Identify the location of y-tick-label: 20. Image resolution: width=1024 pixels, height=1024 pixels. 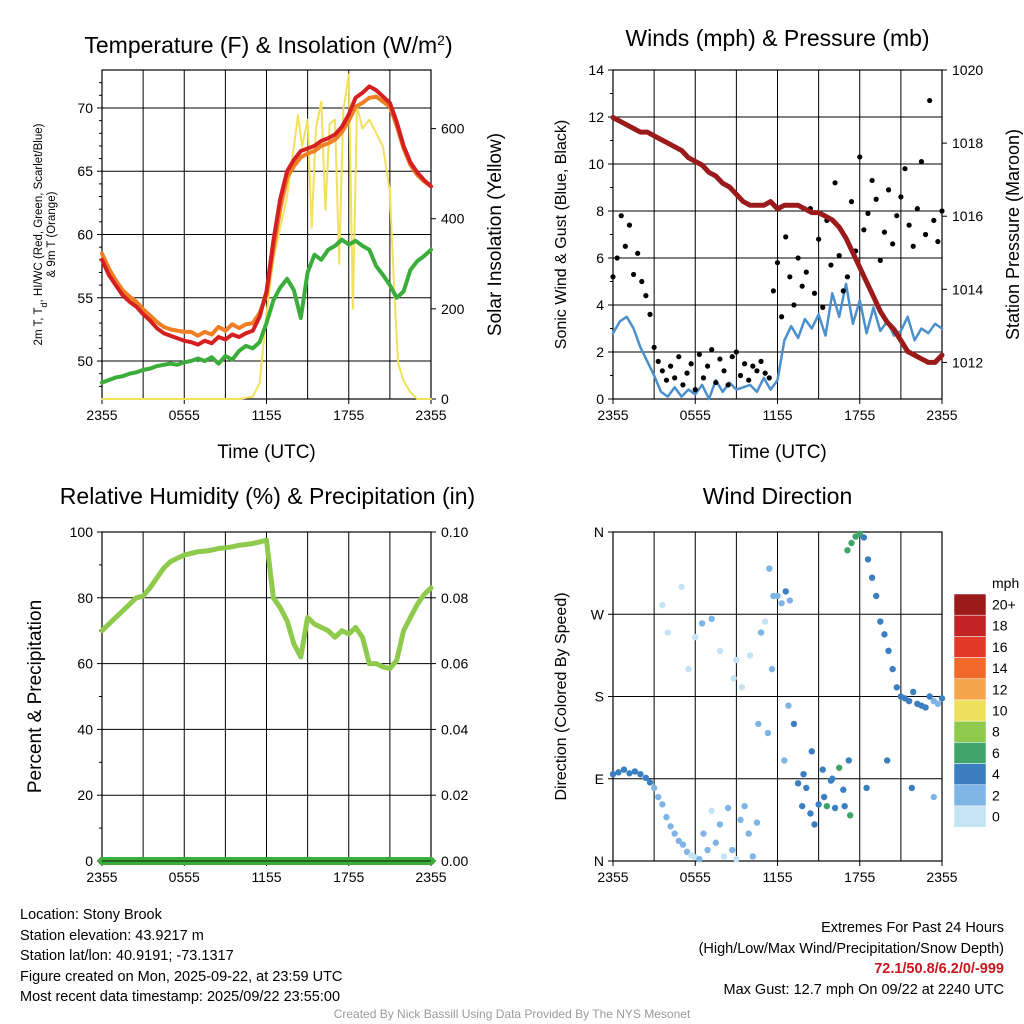
(85, 795).